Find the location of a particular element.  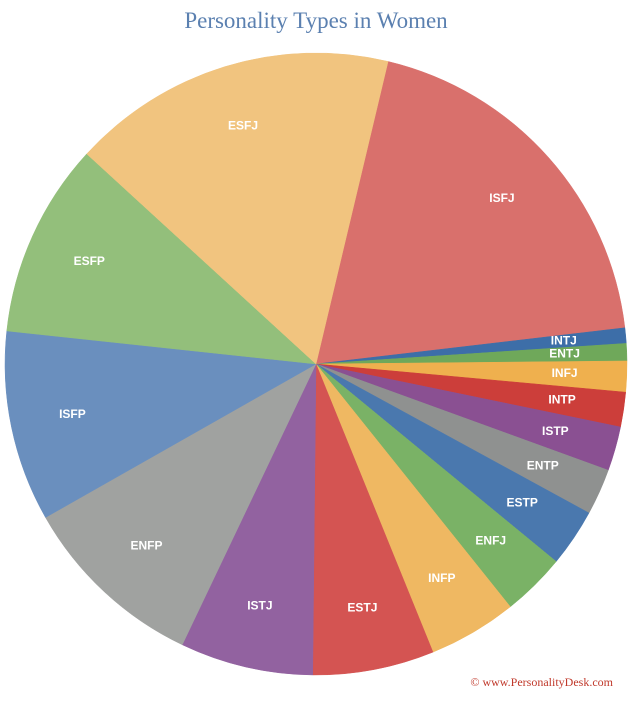

source-note: © www.PersonalityDesk.com is located at coordinates (541, 682).